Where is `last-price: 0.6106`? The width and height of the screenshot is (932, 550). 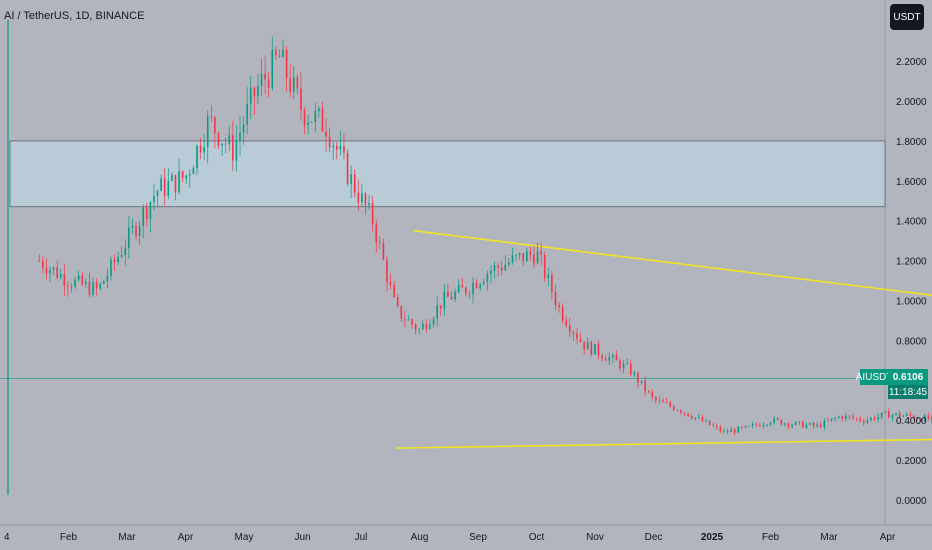 last-price: 0.6106 is located at coordinates (908, 377).